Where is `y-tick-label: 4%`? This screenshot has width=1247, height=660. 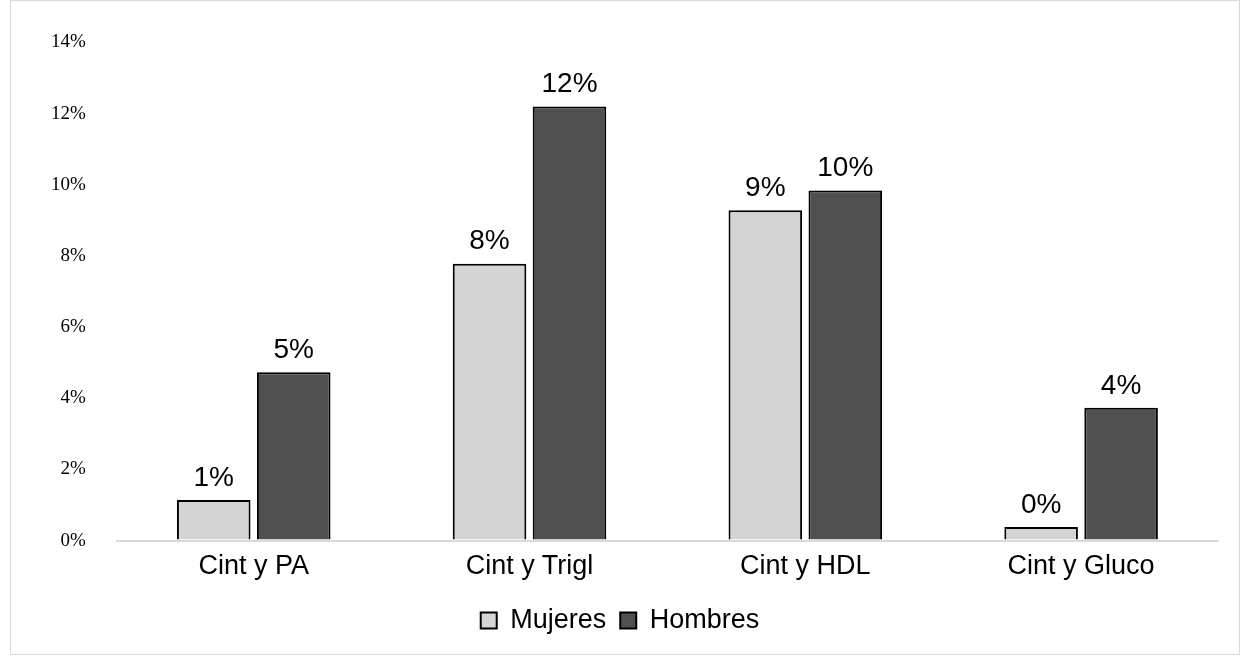
y-tick-label: 4% is located at coordinates (73, 397).